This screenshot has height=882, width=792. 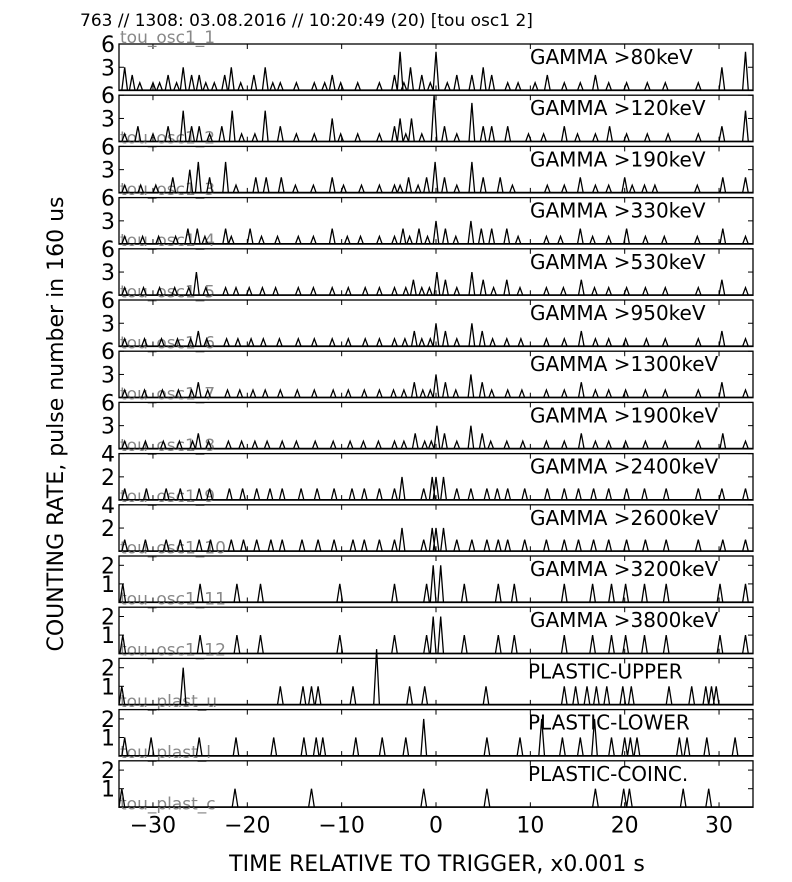 What do you see at coordinates (530, 825) in the screenshot?
I see `x-tick-label: 10` at bounding box center [530, 825].